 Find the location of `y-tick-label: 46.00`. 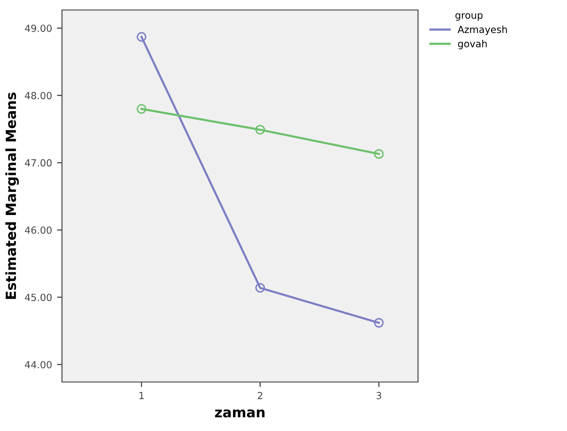

y-tick-label: 46.00 is located at coordinates (38, 230).